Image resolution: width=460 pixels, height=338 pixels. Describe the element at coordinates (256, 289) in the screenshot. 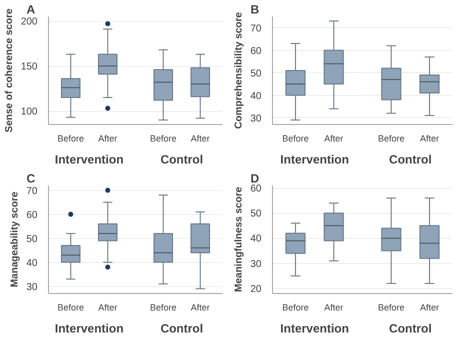

I see `y-tick-label: 20` at that location.